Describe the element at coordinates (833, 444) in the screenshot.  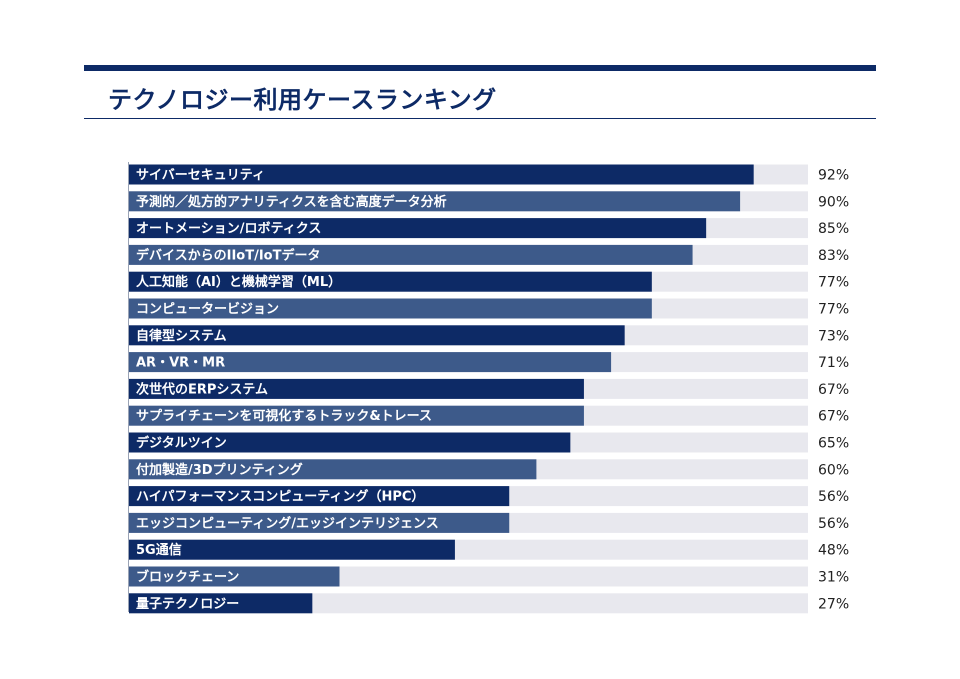
I see `bar-value-label: 65%` at that location.